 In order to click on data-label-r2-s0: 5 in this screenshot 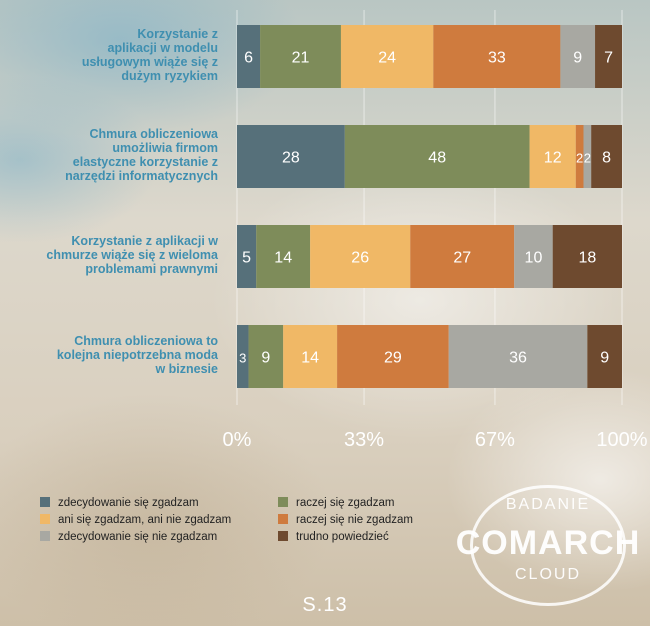, I will do `click(246, 258)`.